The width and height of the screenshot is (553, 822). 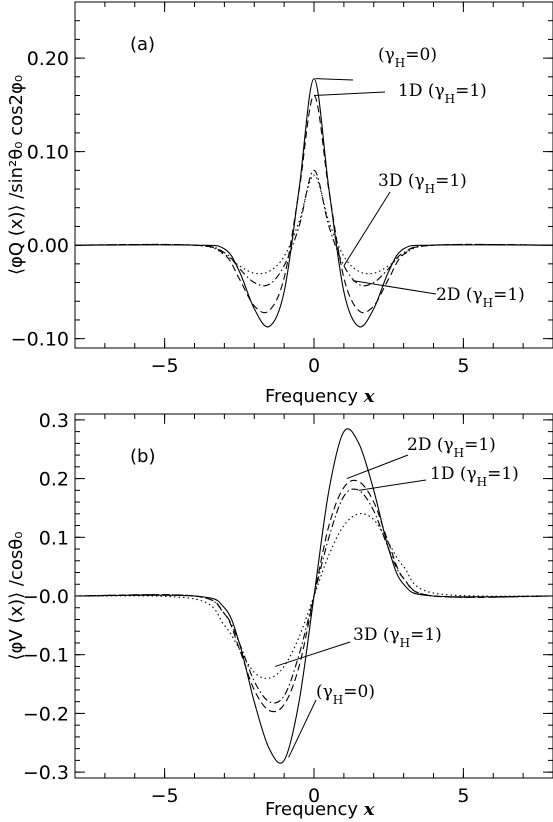 I want to click on y-tick-label: 0.2, so click(x=54, y=480).